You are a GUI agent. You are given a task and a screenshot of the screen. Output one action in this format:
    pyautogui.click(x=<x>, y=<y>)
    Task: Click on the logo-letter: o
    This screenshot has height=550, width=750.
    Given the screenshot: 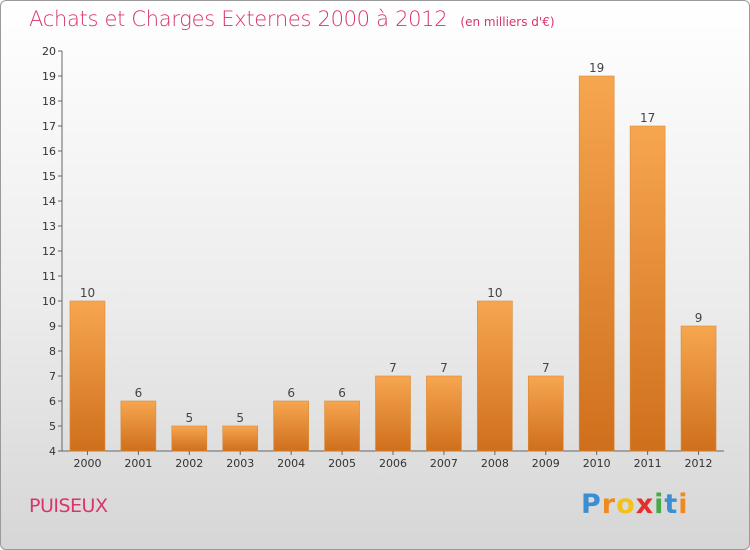 What is the action you would take?
    pyautogui.click(x=626, y=504)
    